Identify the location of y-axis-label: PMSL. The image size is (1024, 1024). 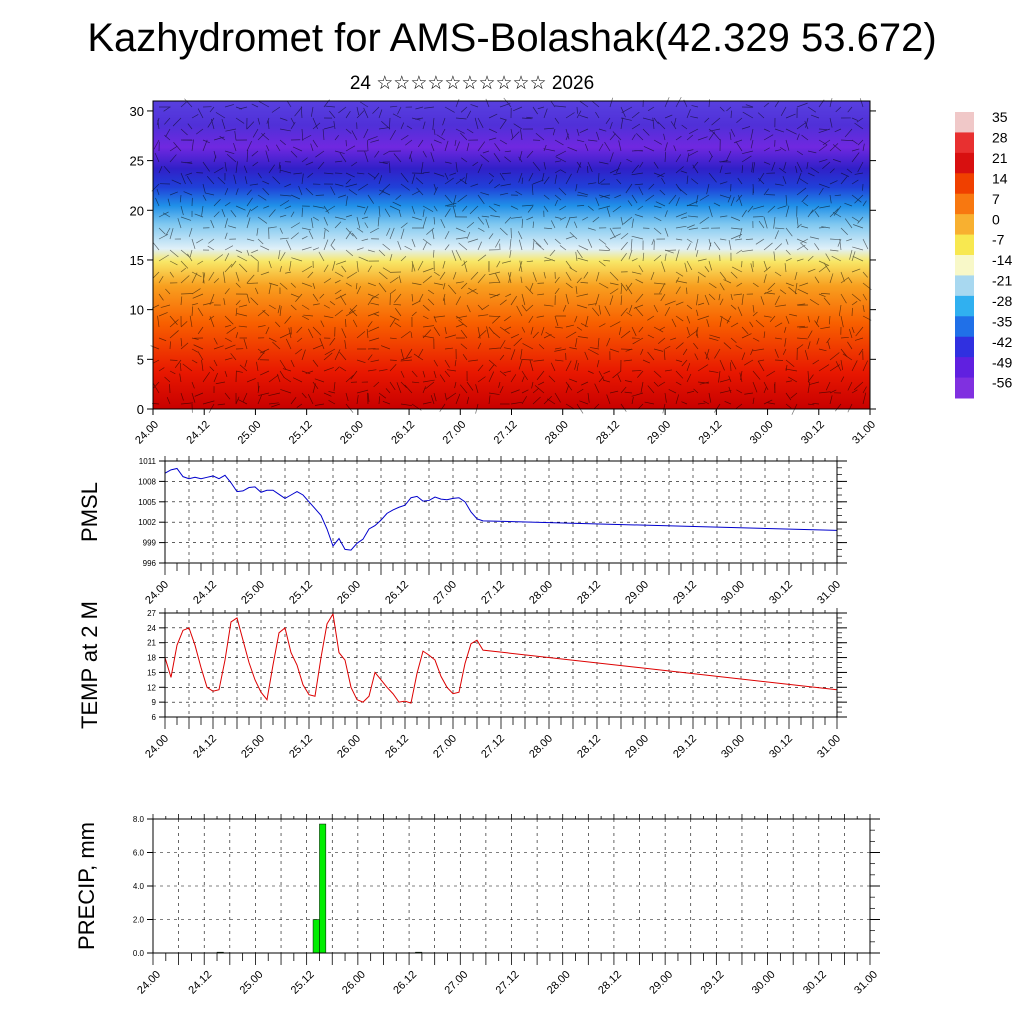
(89, 512).